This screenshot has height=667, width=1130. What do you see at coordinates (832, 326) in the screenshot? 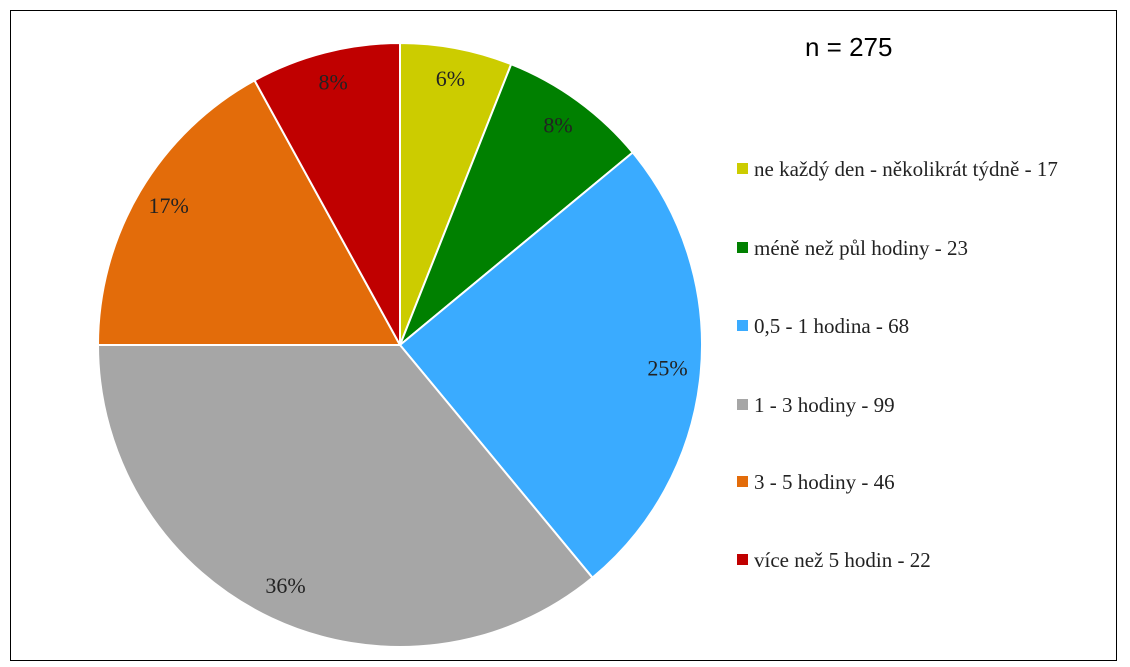
I see `legend-label: 0,5 - 1 hodina - 68` at bounding box center [832, 326].